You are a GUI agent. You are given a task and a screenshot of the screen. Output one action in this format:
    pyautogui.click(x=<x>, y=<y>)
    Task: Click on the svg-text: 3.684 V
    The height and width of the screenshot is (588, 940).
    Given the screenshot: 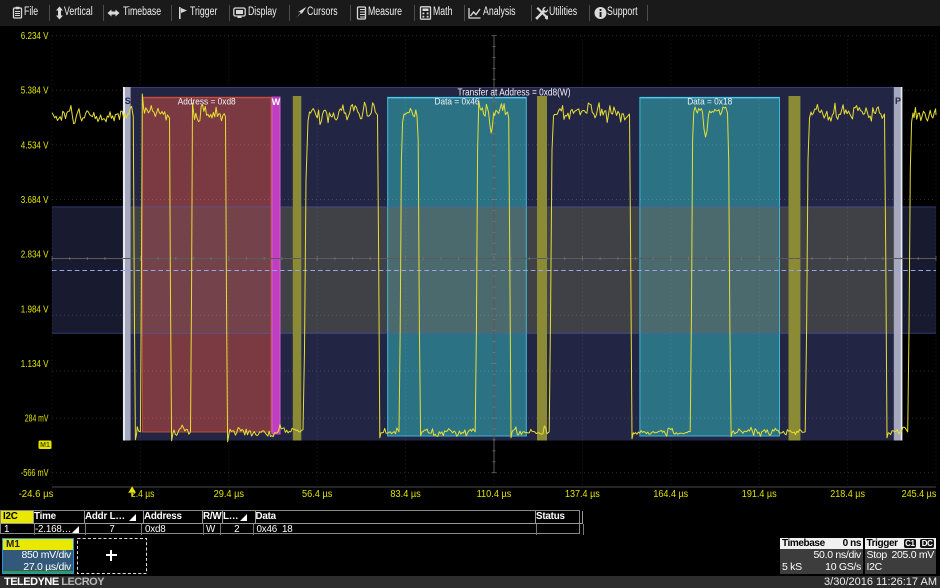 What is the action you would take?
    pyautogui.click(x=35, y=200)
    